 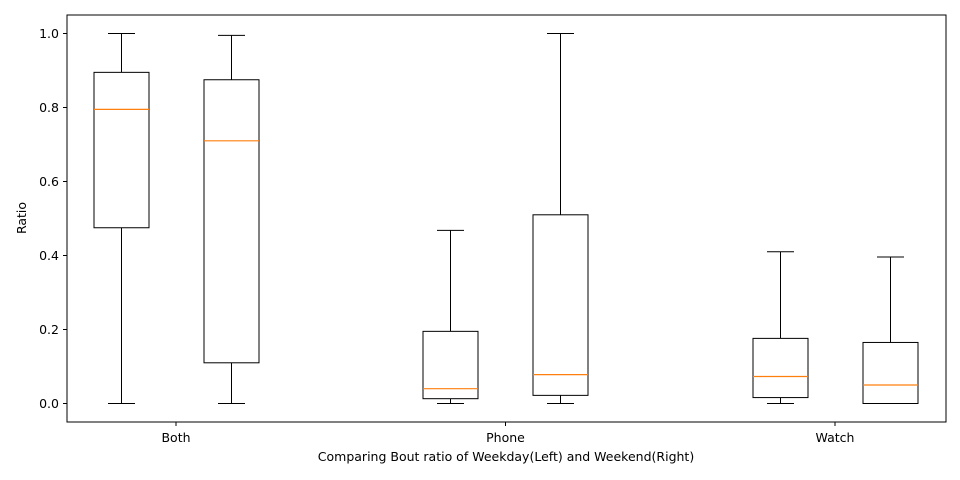 What do you see at coordinates (175, 437) in the screenshot?
I see `x-tick-label: Both` at bounding box center [175, 437].